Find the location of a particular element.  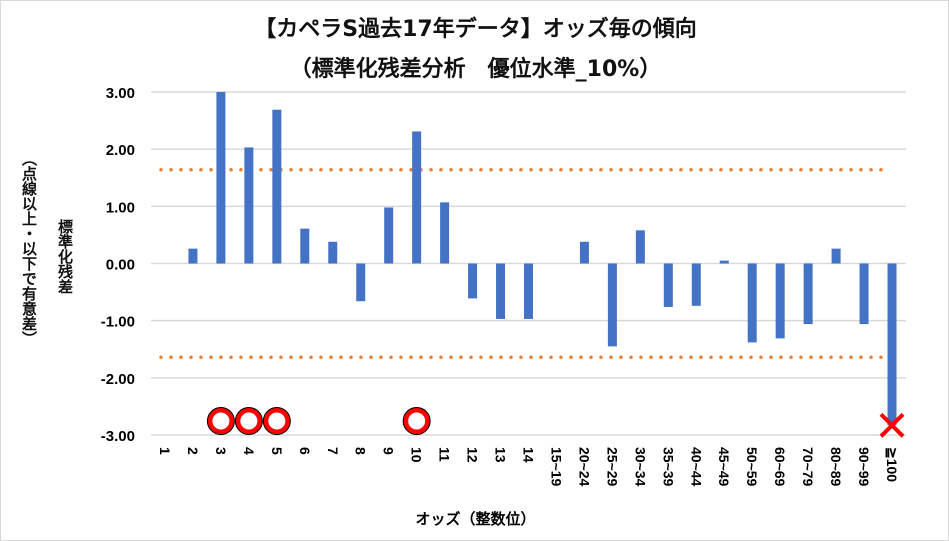

x-tick-label: 25~29 is located at coordinates (612, 467).